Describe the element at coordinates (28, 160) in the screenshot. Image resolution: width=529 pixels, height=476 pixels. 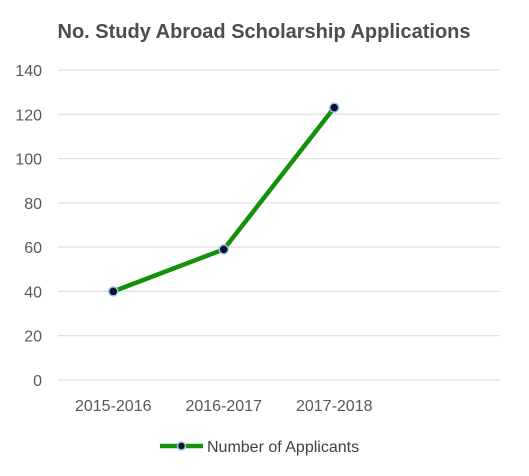
I see `y-tick-label: 100` at that location.